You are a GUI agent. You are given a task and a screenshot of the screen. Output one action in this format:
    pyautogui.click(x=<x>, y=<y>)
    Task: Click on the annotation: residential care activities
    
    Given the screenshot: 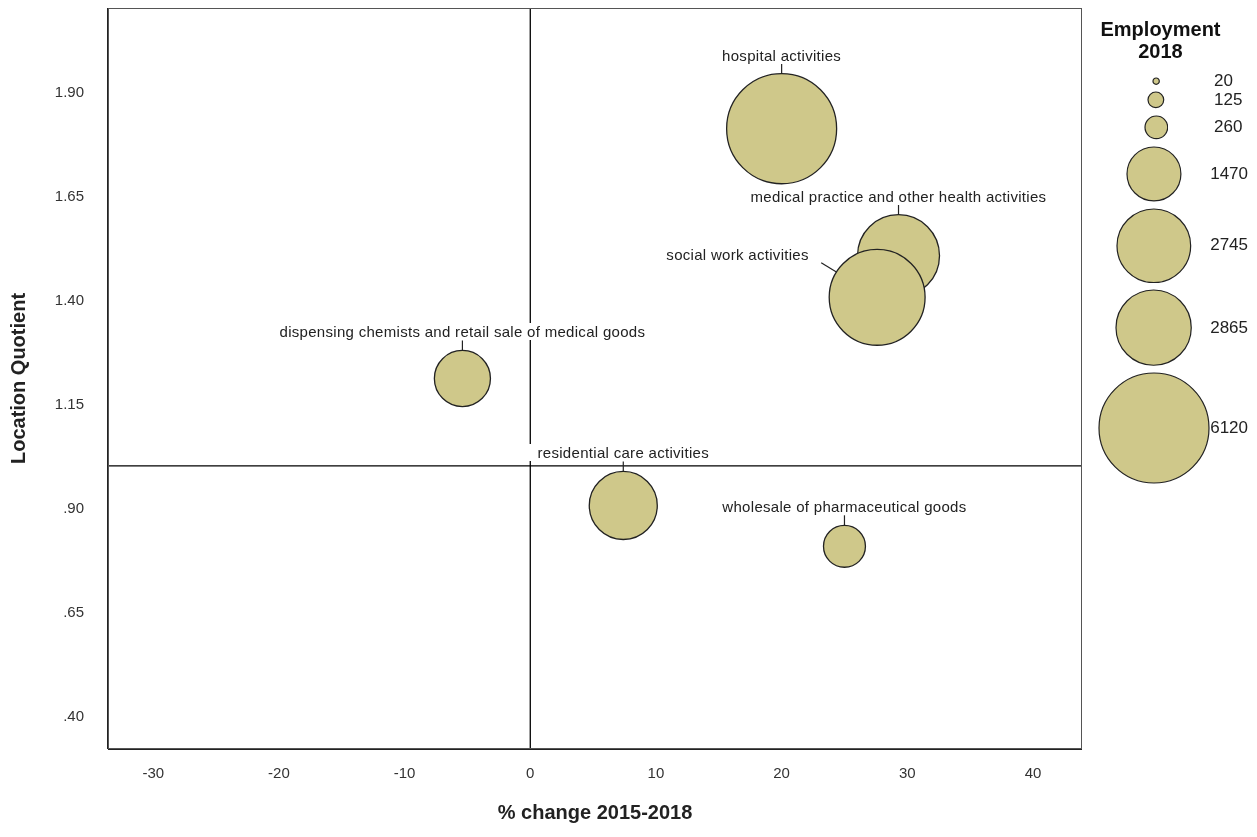 What is the action you would take?
    pyautogui.click(x=623, y=453)
    